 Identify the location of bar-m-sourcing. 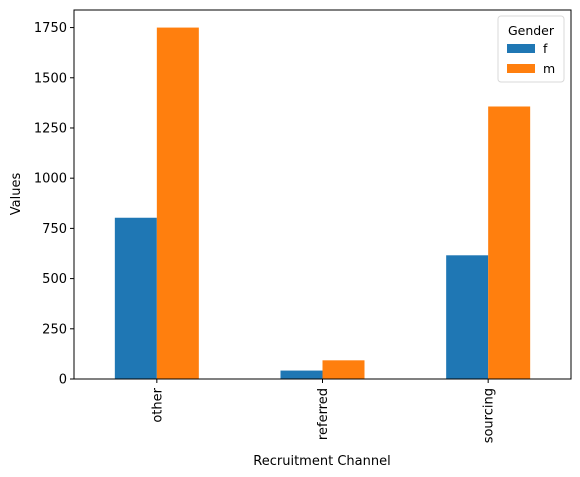
(509, 242).